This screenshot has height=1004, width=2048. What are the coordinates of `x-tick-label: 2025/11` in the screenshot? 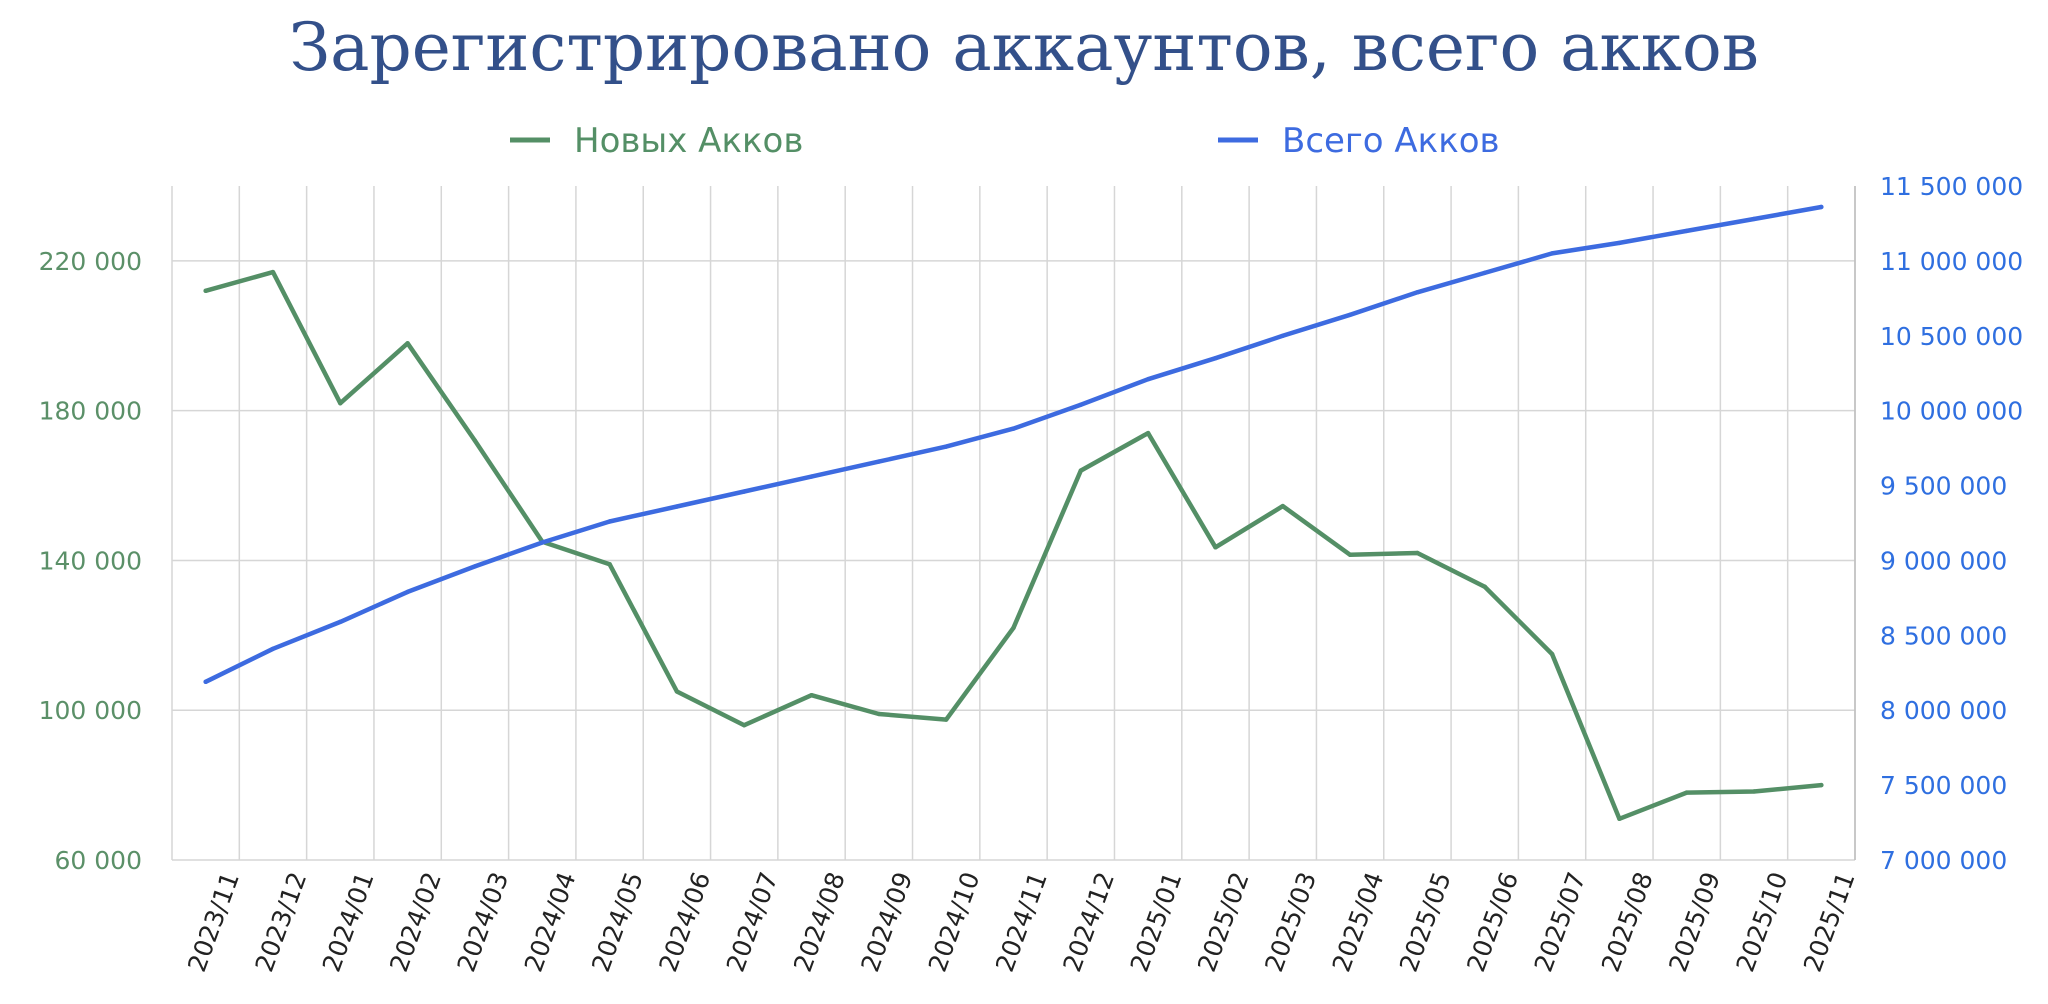 It's located at (1829, 922).